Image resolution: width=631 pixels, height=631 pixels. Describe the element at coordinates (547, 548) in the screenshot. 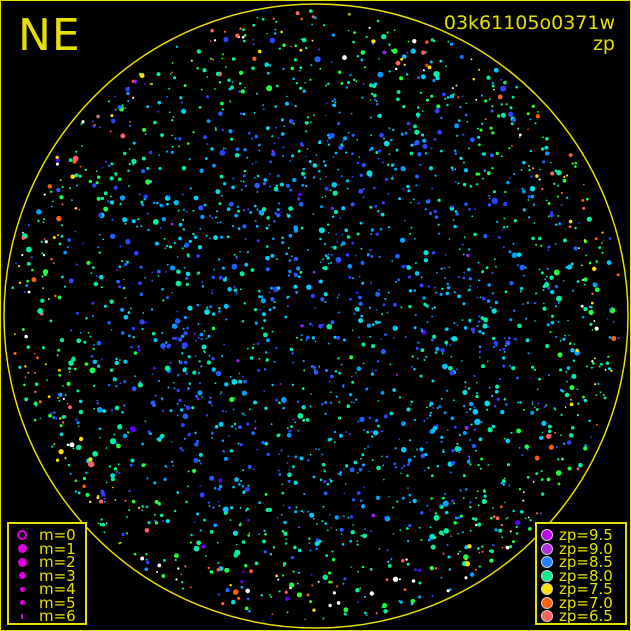

I see `zeropoint-color-swatch` at that location.